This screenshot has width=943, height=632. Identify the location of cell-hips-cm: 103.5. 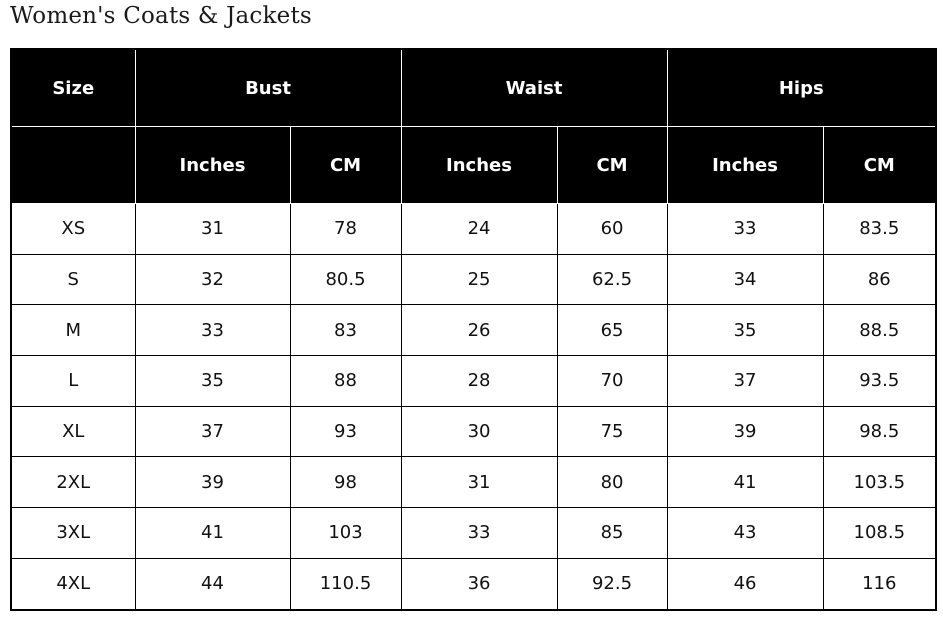
(879, 482).